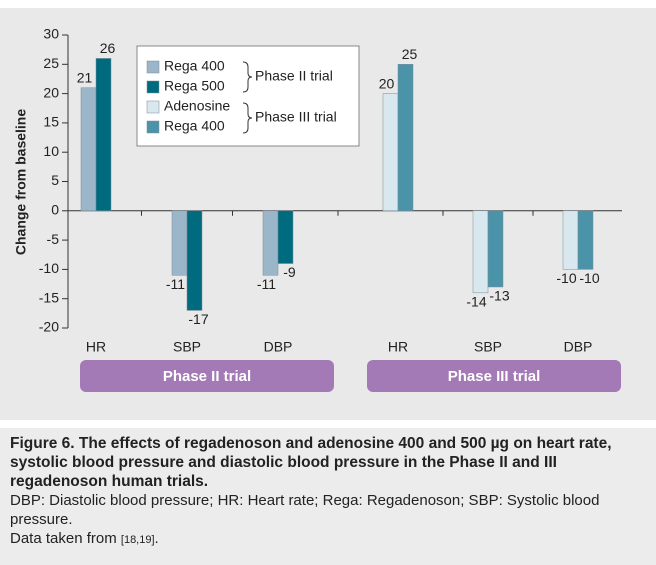  What do you see at coordinates (476, 302) in the screenshot?
I see `data-label: -14` at bounding box center [476, 302].